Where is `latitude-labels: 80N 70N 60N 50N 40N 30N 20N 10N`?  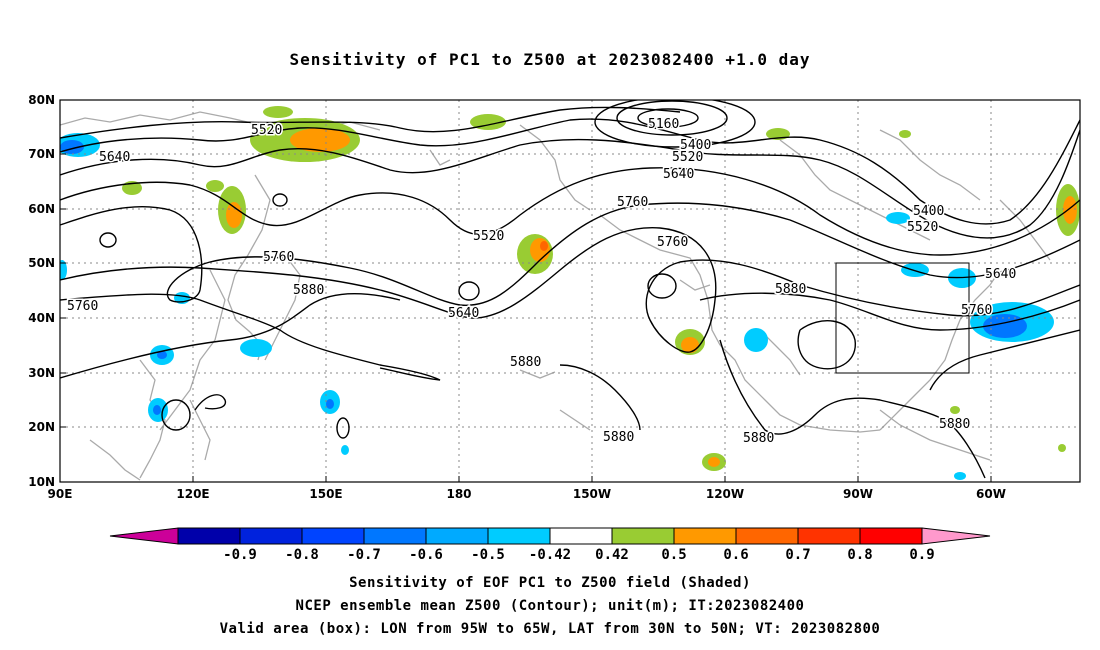
latitude-labels: 80N 70N 60N 50N 40N 30N 20N 10N is located at coordinates (41, 291).